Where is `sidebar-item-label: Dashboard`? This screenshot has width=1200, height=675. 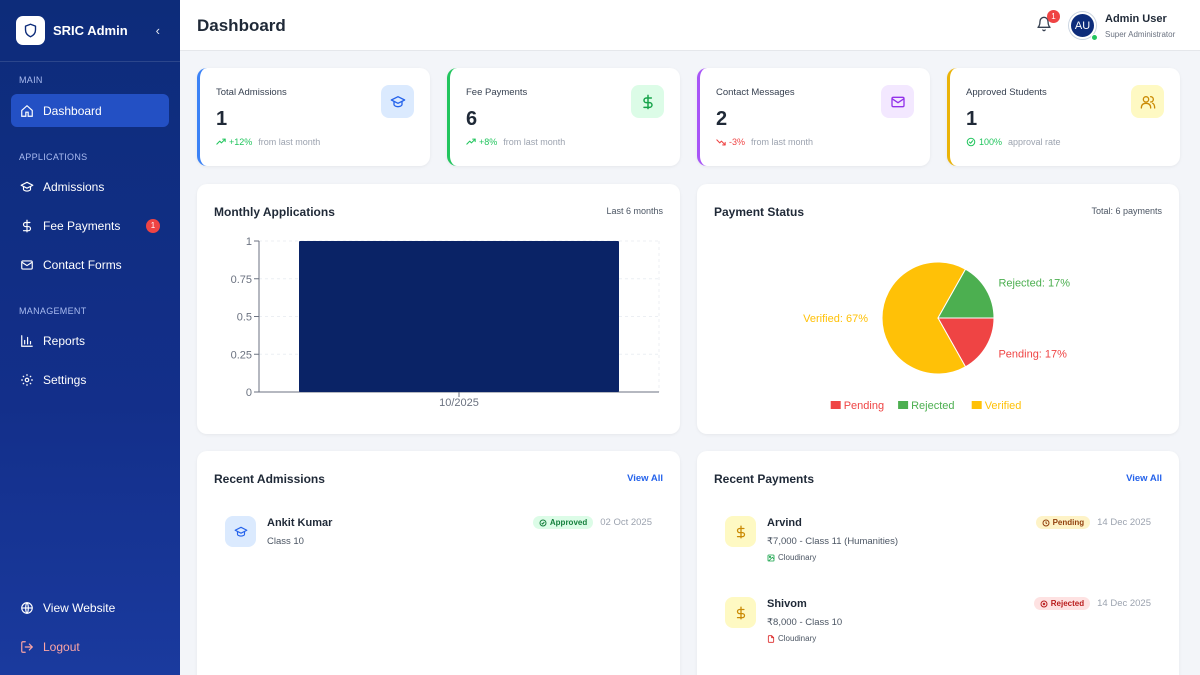
sidebar-item-label: Dashboard is located at coordinates (72, 110).